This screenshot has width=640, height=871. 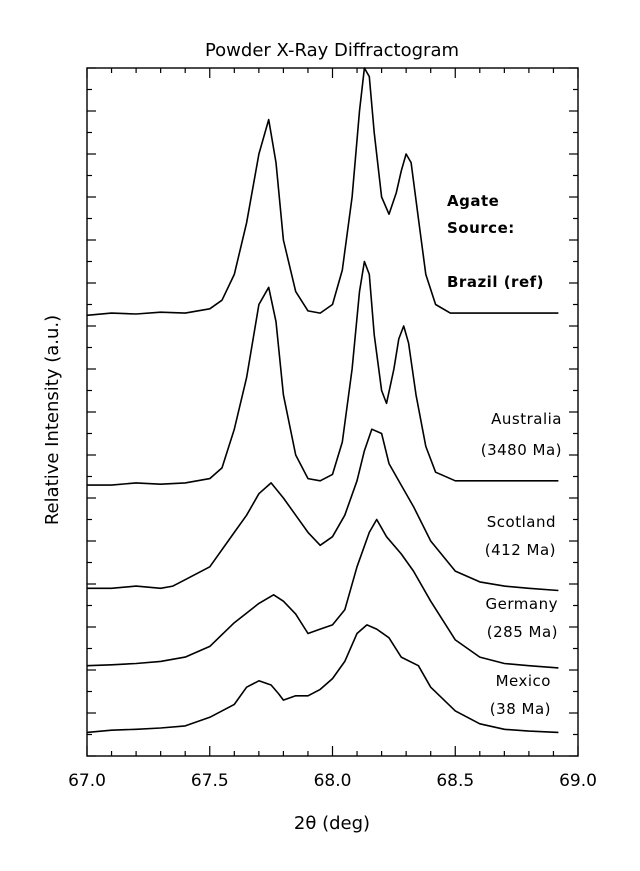 I want to click on series-label-1-line-1: (3480 Ma), so click(x=521, y=450).